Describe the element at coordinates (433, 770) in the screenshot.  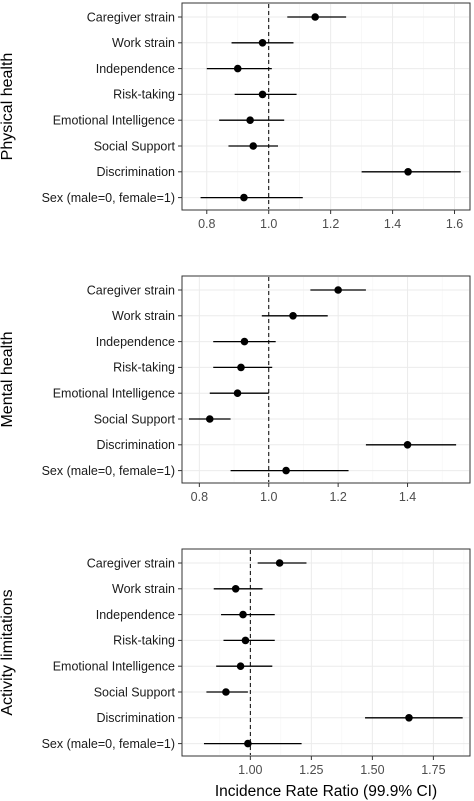
I see `x-tick-label: 1.75` at that location.